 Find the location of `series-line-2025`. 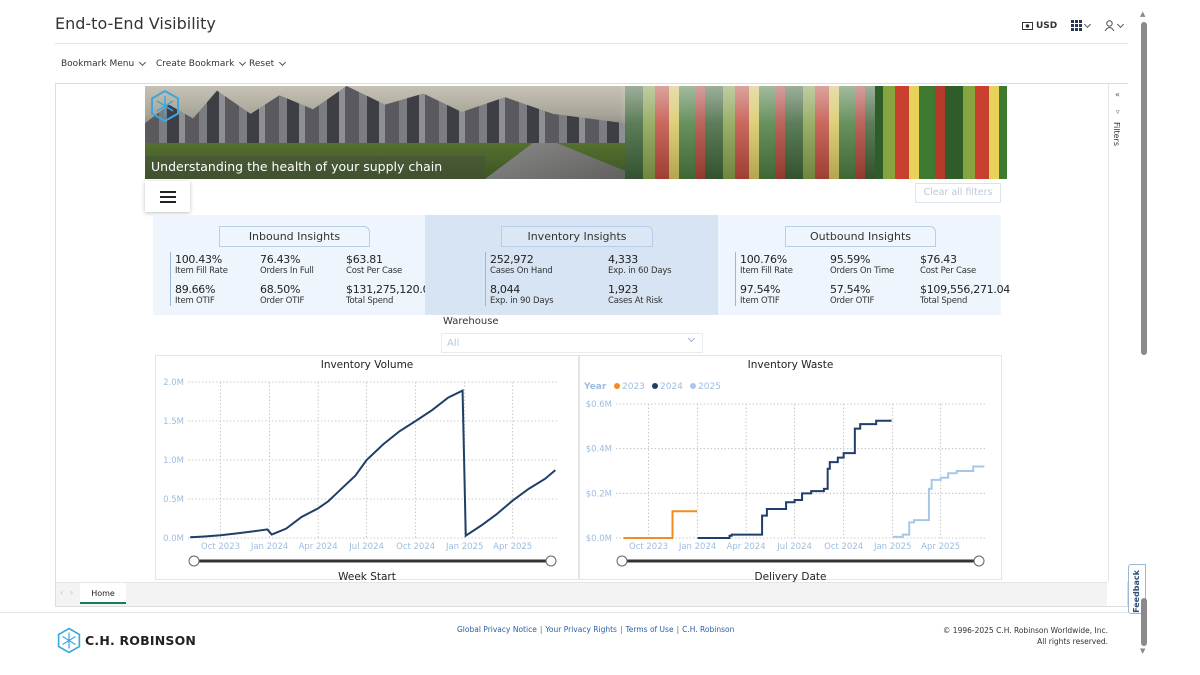

series-line-2025 is located at coordinates (938, 501).